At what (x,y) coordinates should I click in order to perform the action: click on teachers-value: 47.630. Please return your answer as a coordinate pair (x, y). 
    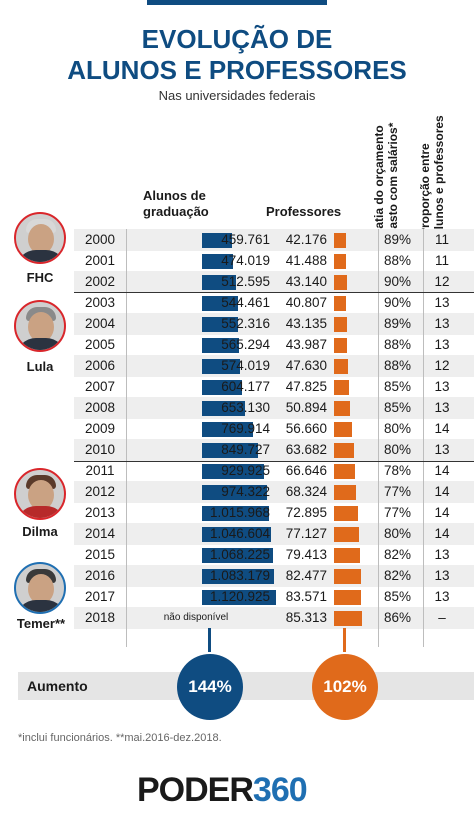
    Looking at the image, I should click on (306, 365).